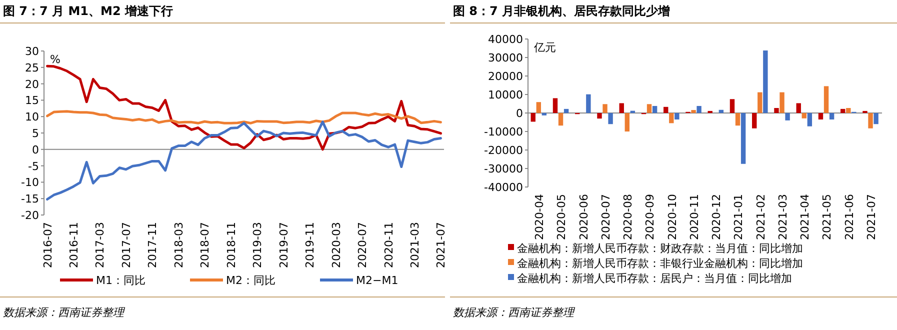  I want to click on x-tick-label: 2020-08, so click(628, 217).